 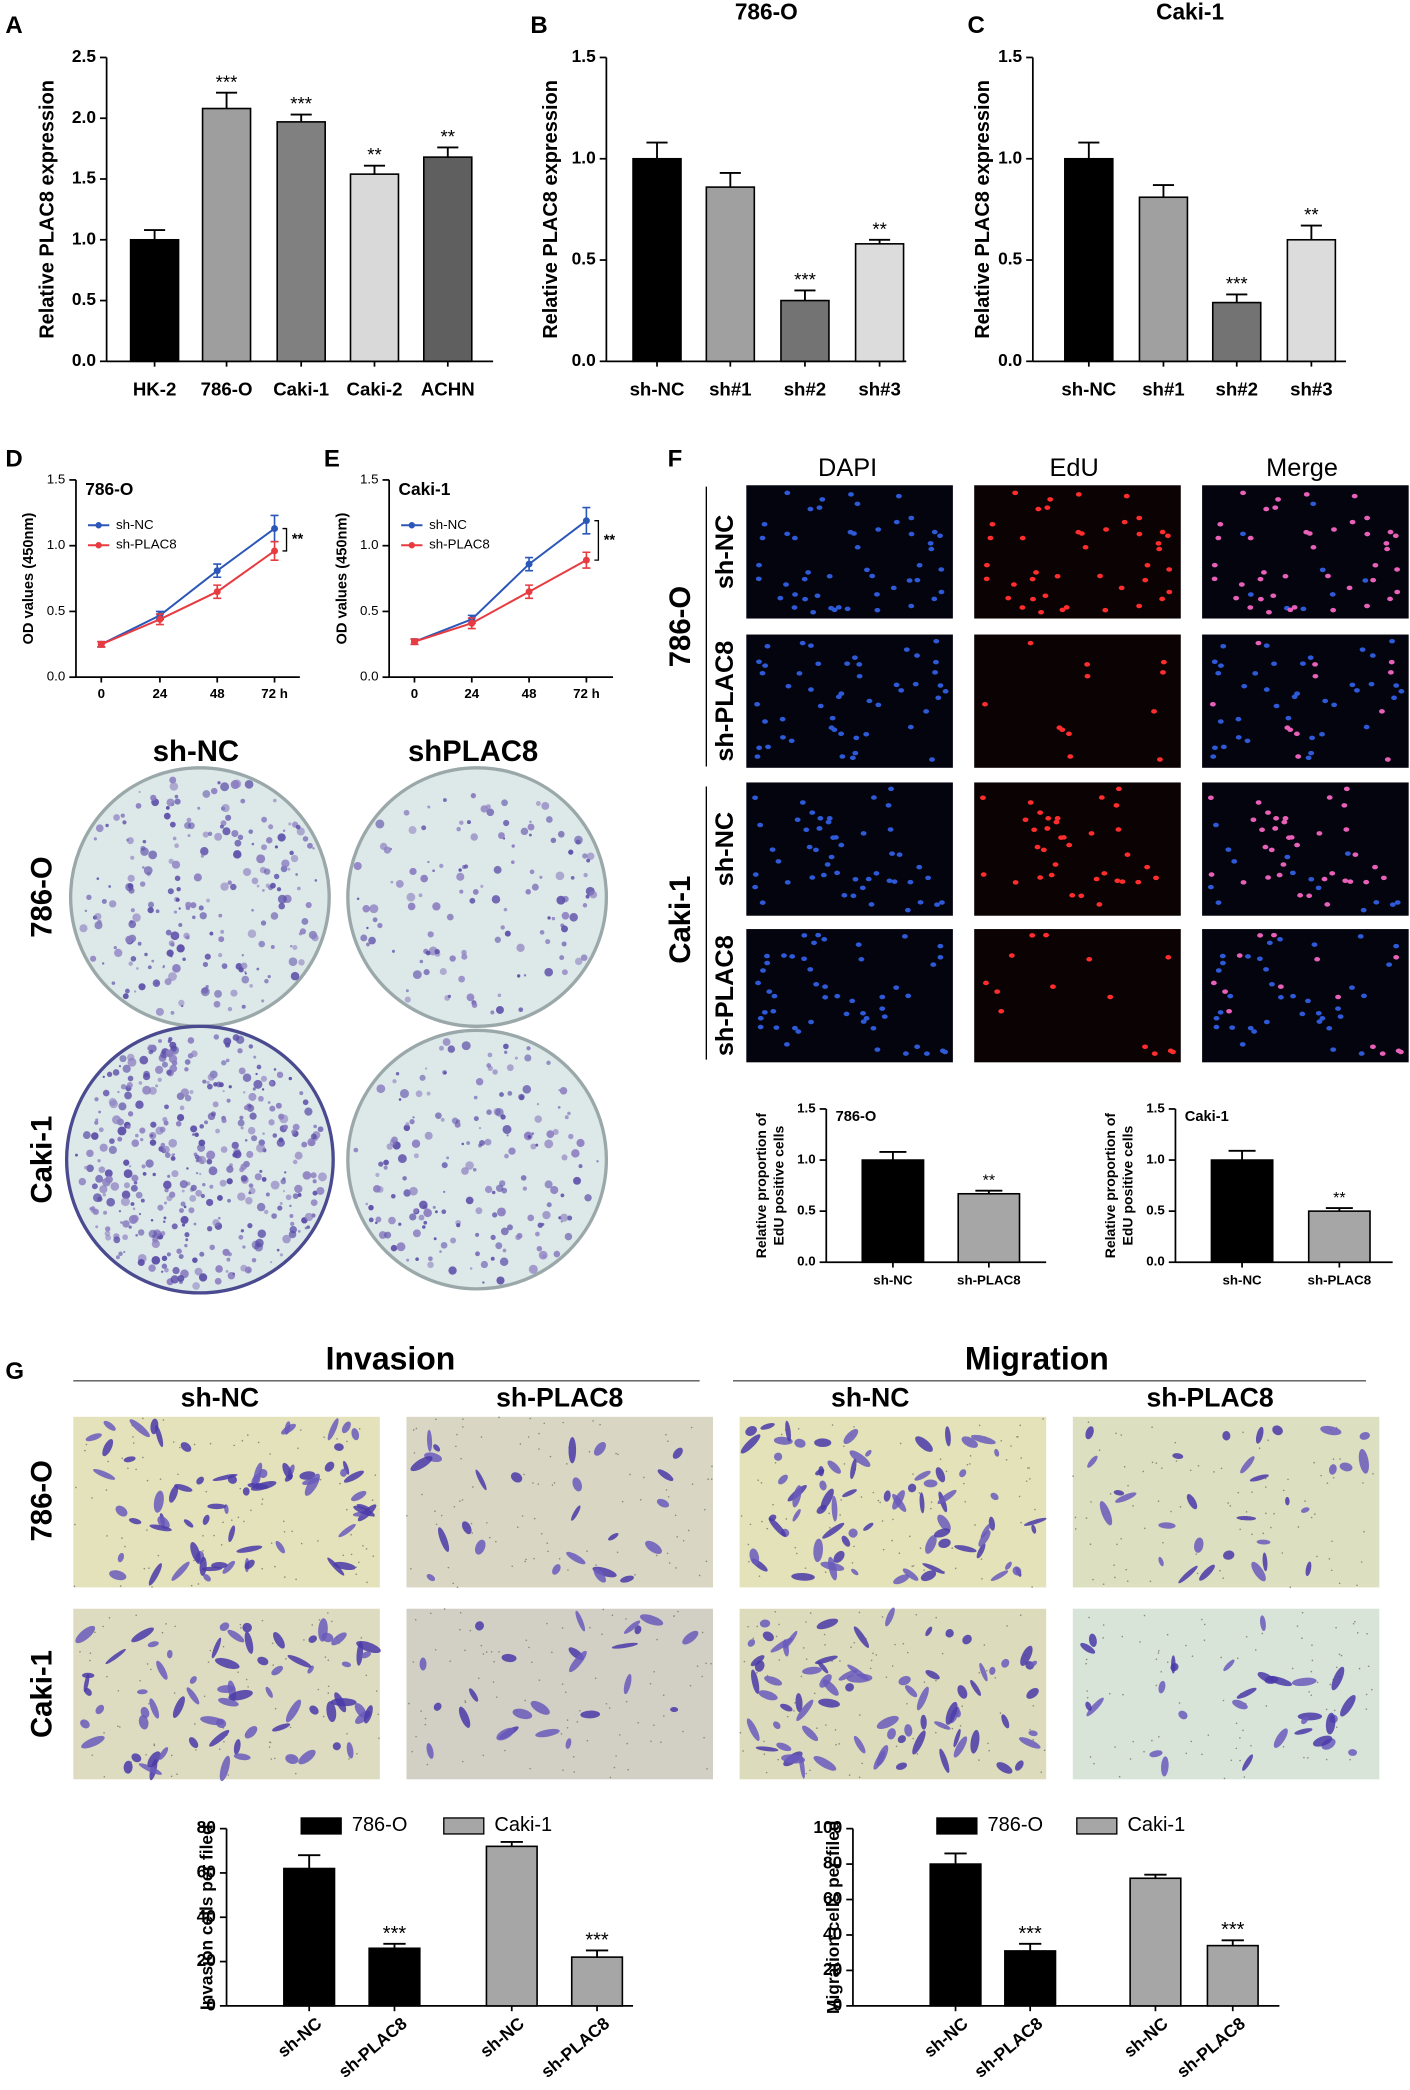 I want to click on significance-label: ***, so click(x=1031, y=1934).